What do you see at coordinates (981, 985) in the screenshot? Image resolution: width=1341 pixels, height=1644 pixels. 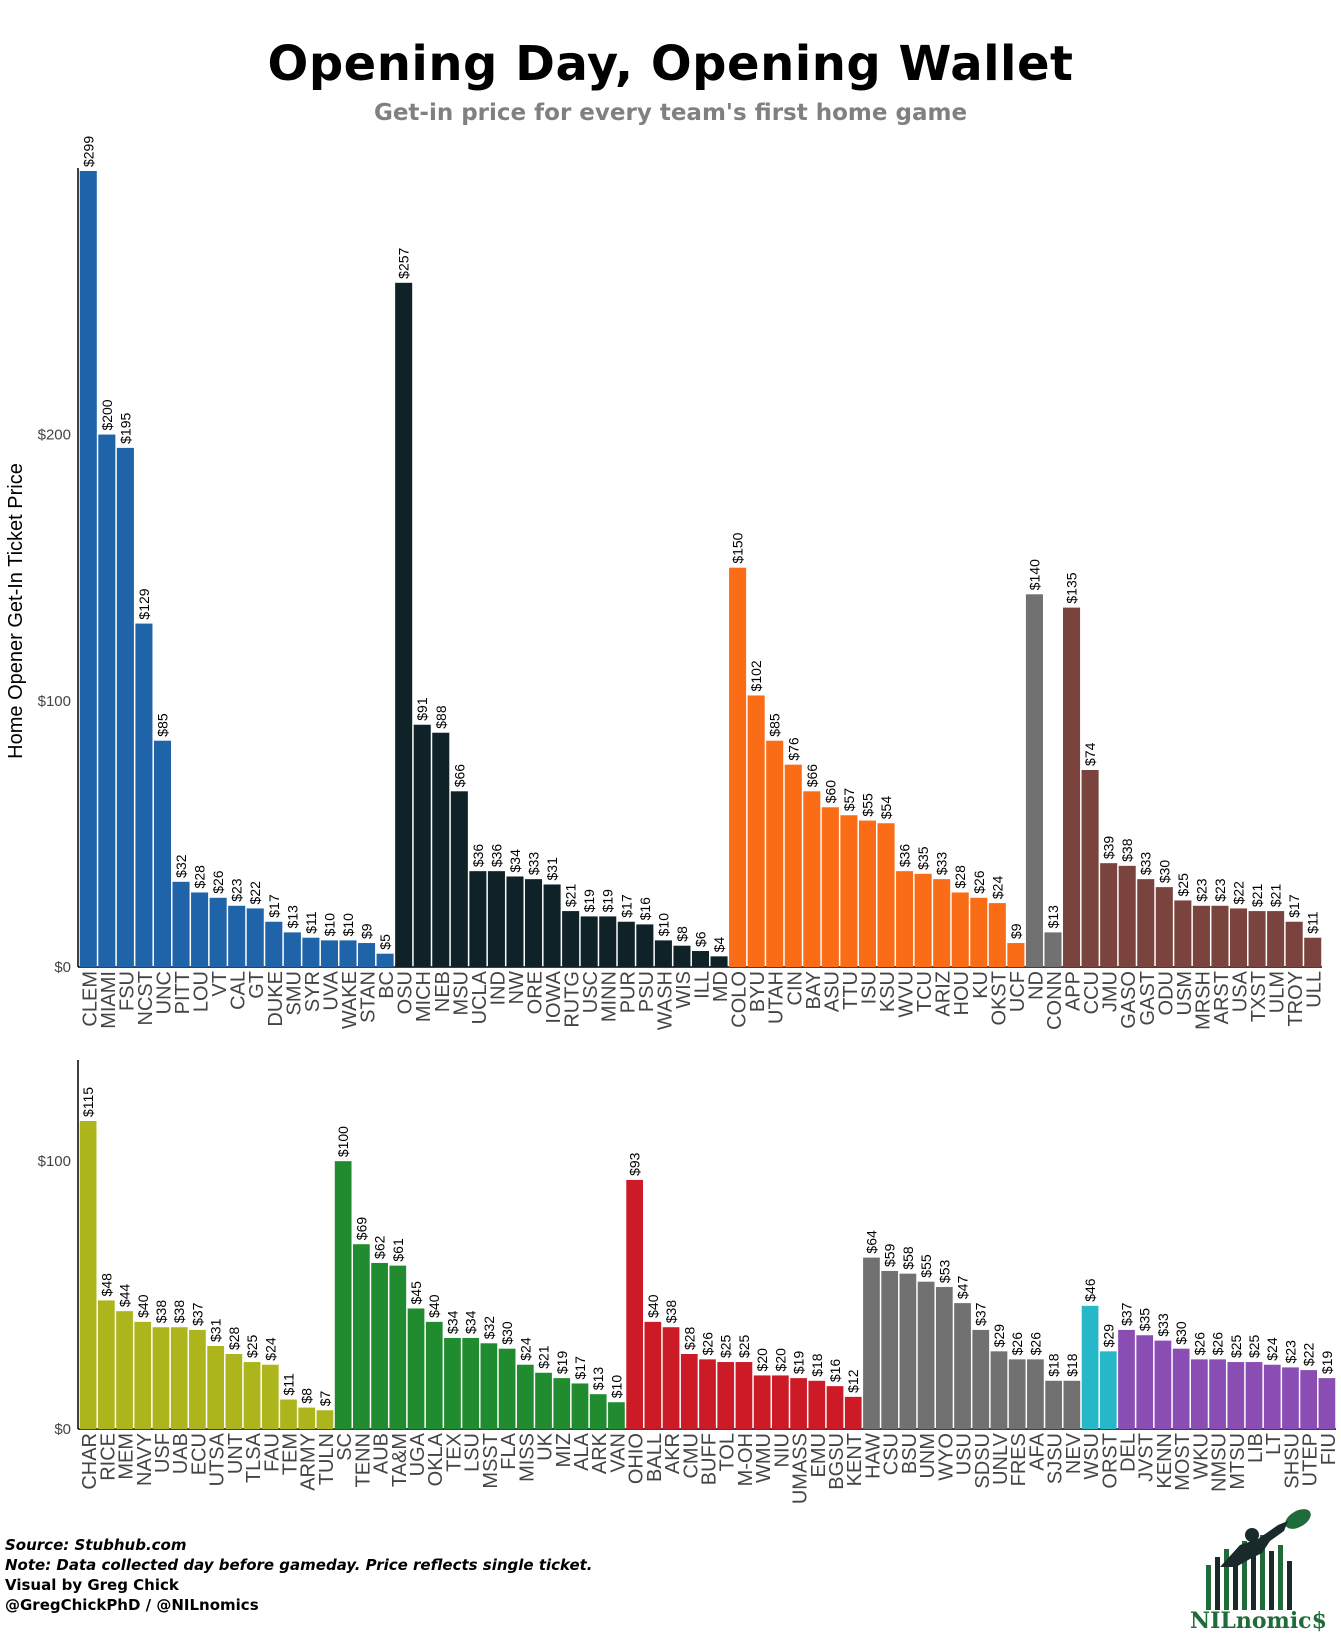 I see `x-tick-label: KU` at bounding box center [981, 985].